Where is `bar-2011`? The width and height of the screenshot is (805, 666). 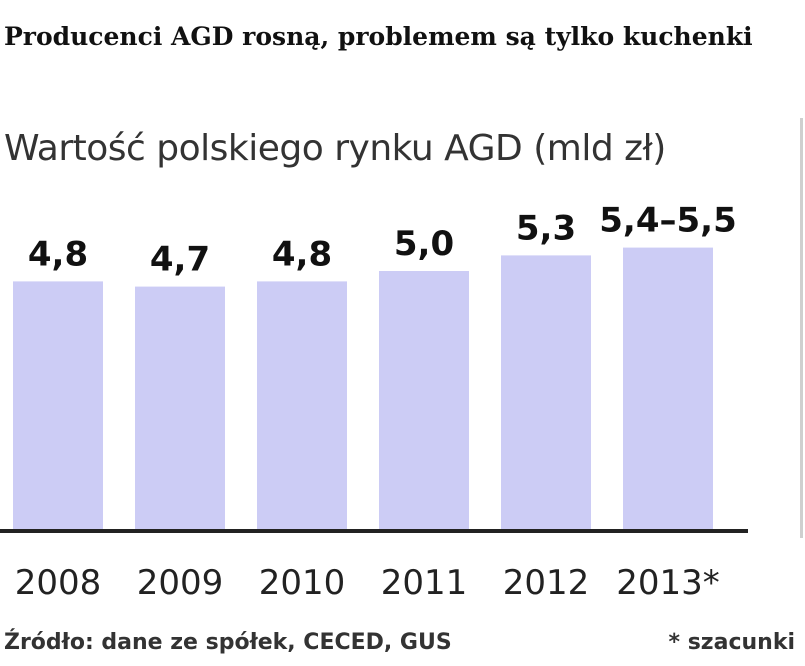
bar-2011 is located at coordinates (424, 401).